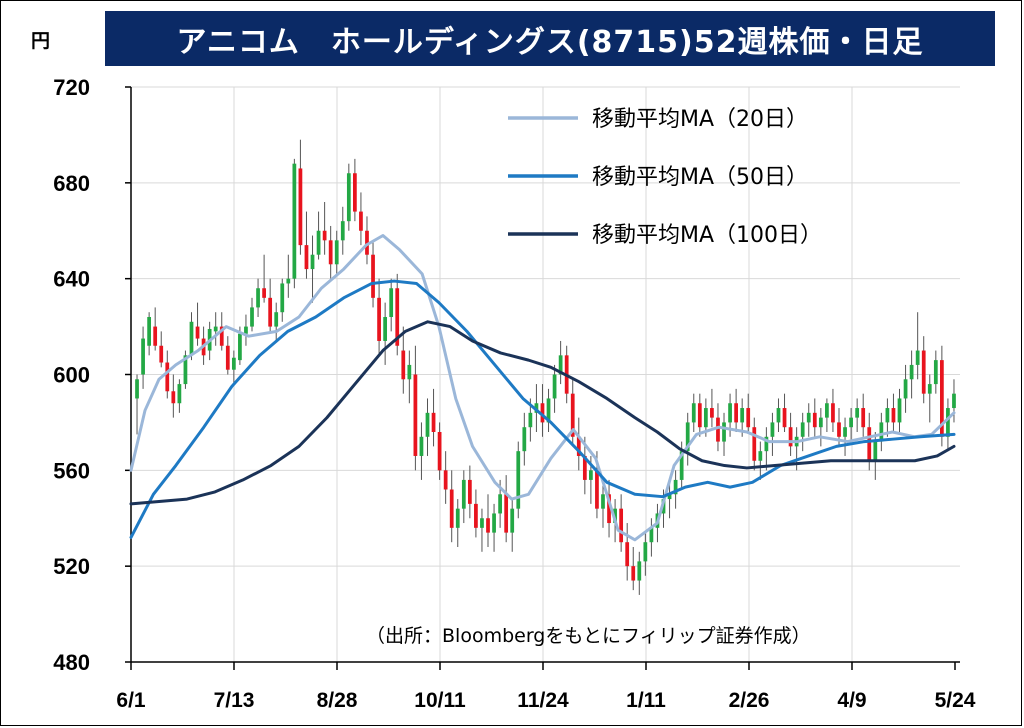  What do you see at coordinates (700, 177) in the screenshot?
I see `legend-label: 移動平均MA（50日）` at bounding box center [700, 177].